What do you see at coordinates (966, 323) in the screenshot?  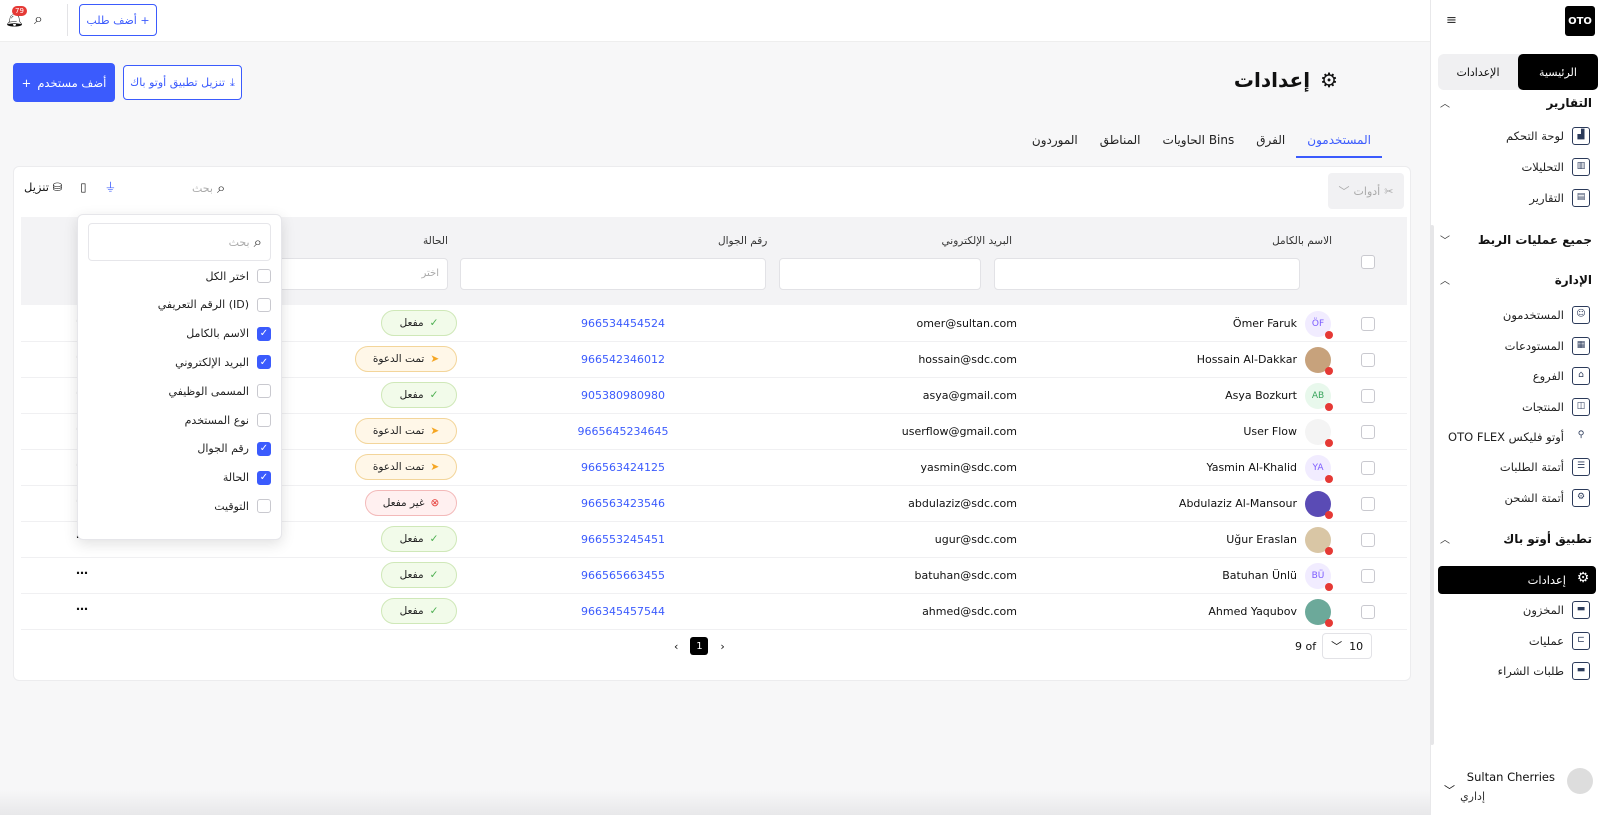 I see `email-cell: omer@sultan.com` at bounding box center [966, 323].